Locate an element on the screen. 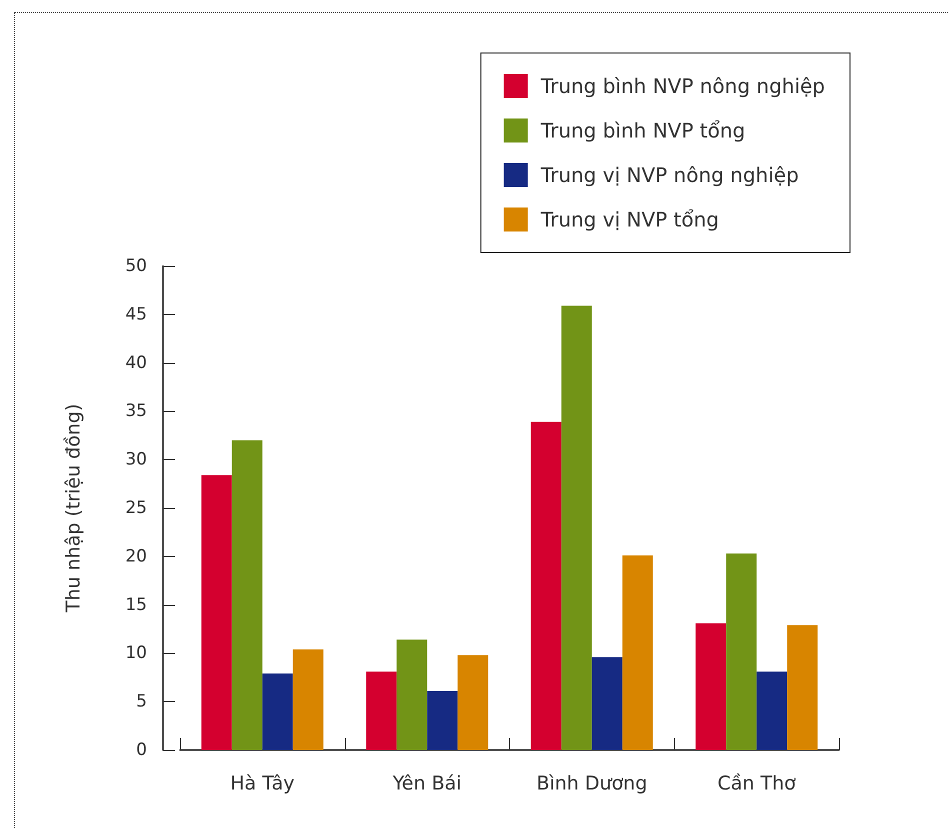 This screenshot has width=948, height=828. legend-label: Trung vị NVP nông nghiệp is located at coordinates (669, 175).